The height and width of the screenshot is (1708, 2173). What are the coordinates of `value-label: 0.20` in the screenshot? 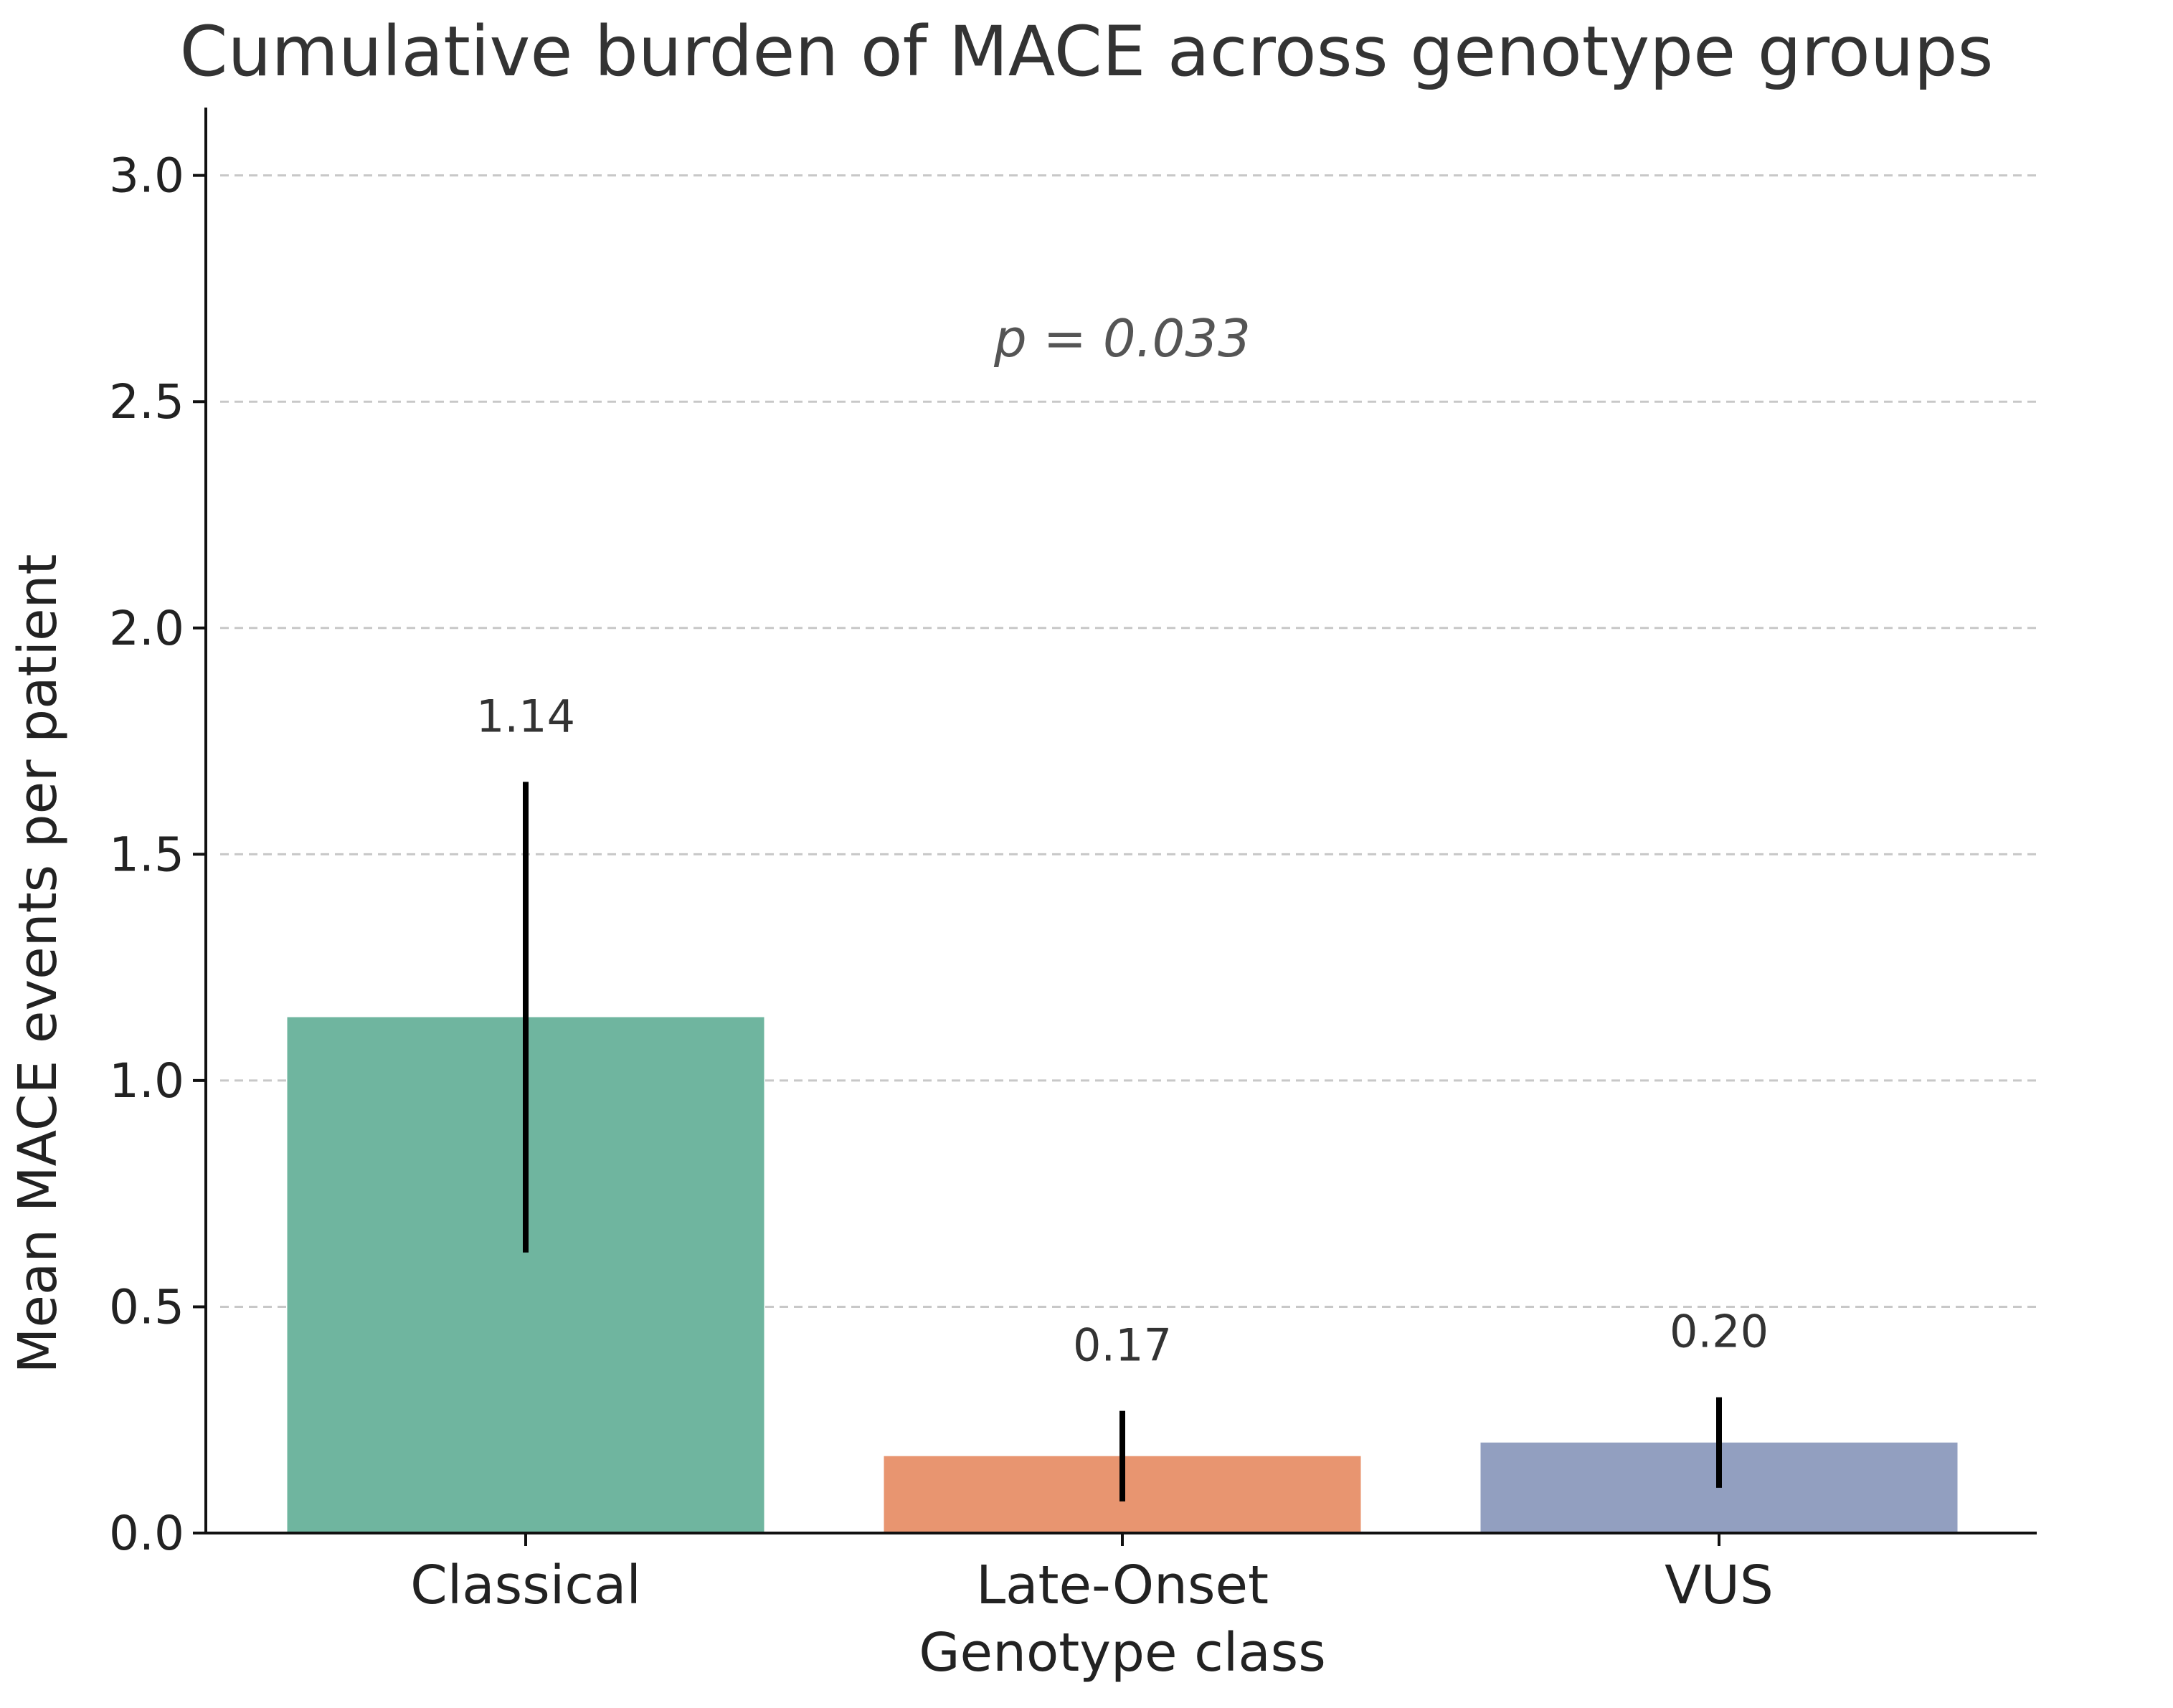 It's located at (1720, 1332).